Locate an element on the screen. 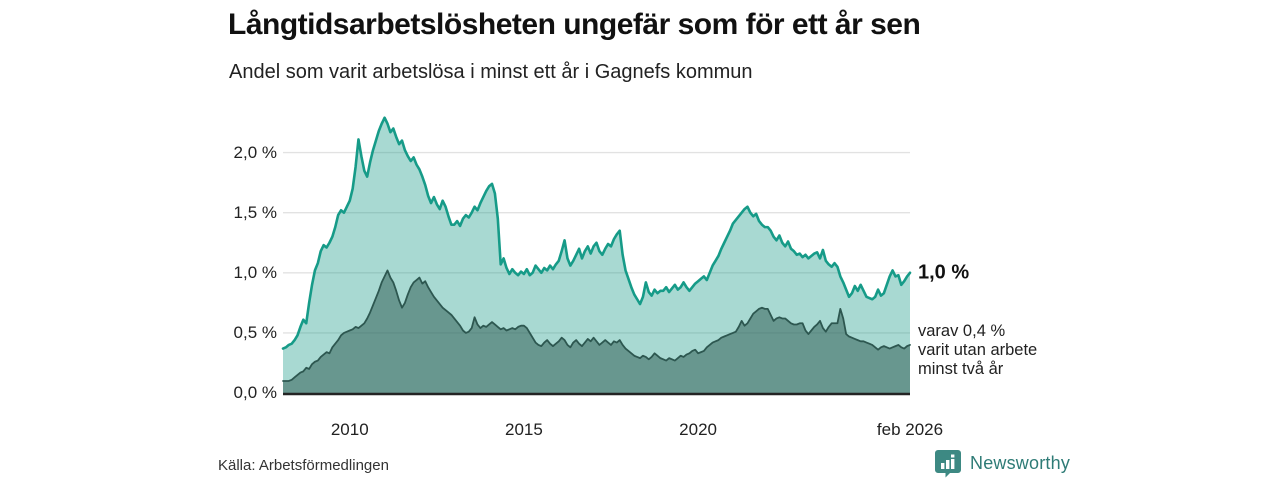  series2-end-annotation-line: varit utan arbete is located at coordinates (978, 349).